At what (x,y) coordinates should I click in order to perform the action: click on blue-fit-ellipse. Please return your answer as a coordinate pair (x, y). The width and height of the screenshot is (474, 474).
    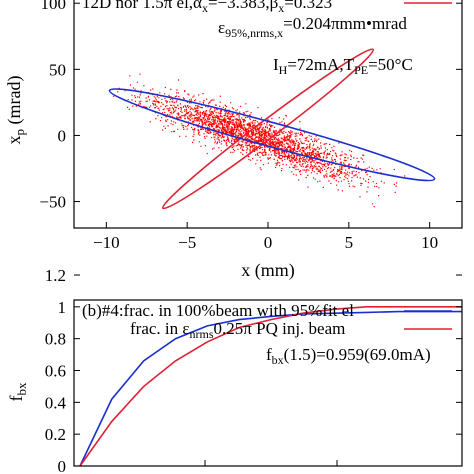
    Looking at the image, I should click on (272, 135).